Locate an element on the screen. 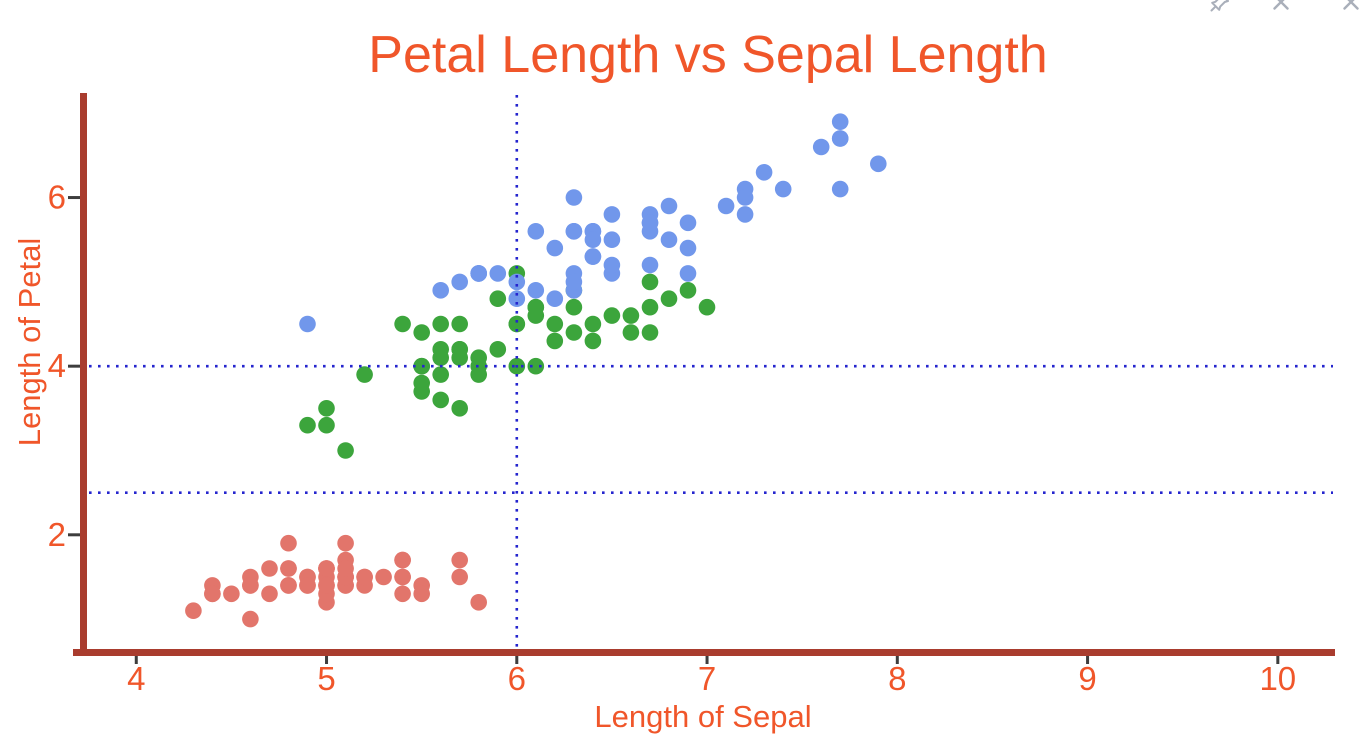  pin-icon is located at coordinates (1219, 6).